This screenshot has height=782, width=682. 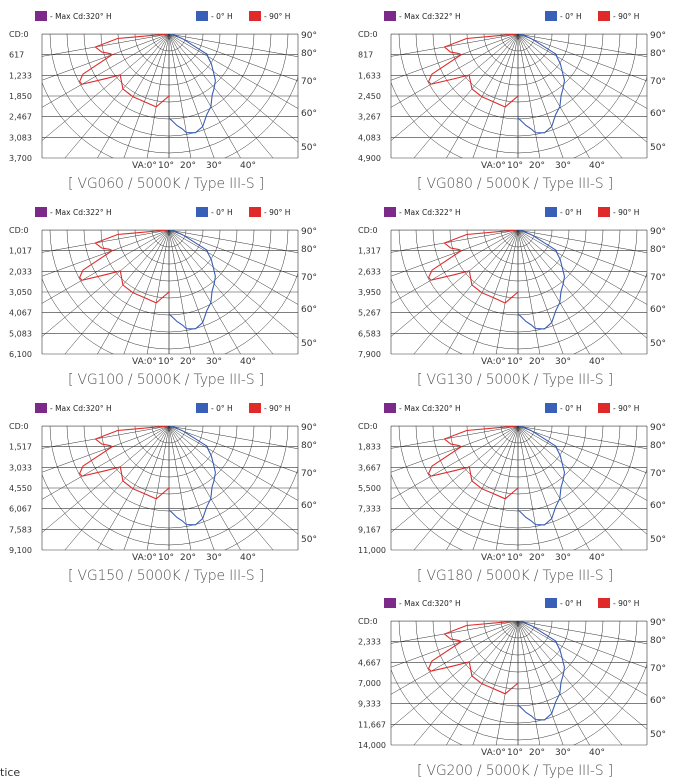 What do you see at coordinates (369, 642) in the screenshot?
I see `y-tick-label: 2,333` at bounding box center [369, 642].